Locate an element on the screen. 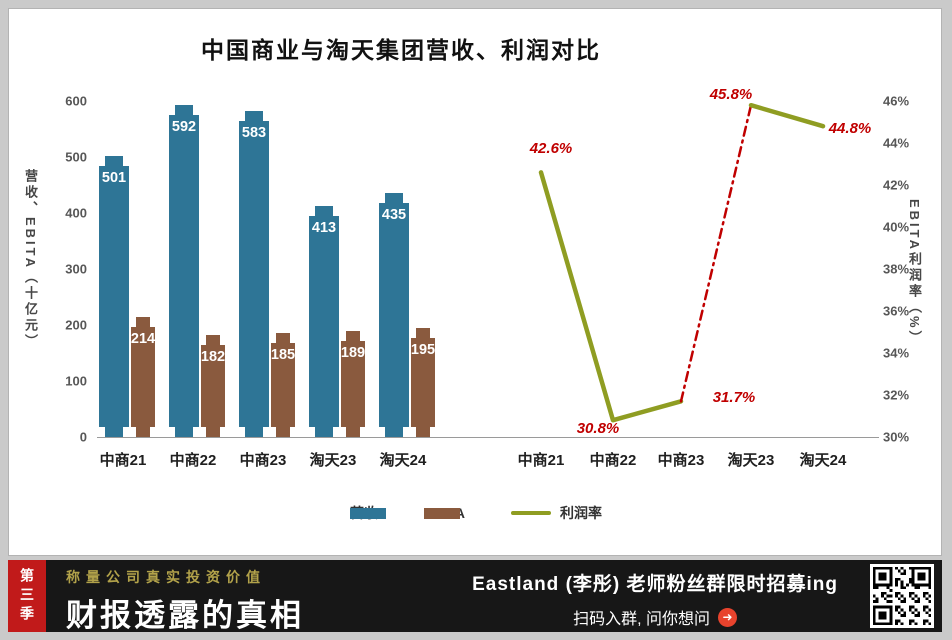  left-axis-tick: 500 is located at coordinates (76, 157).